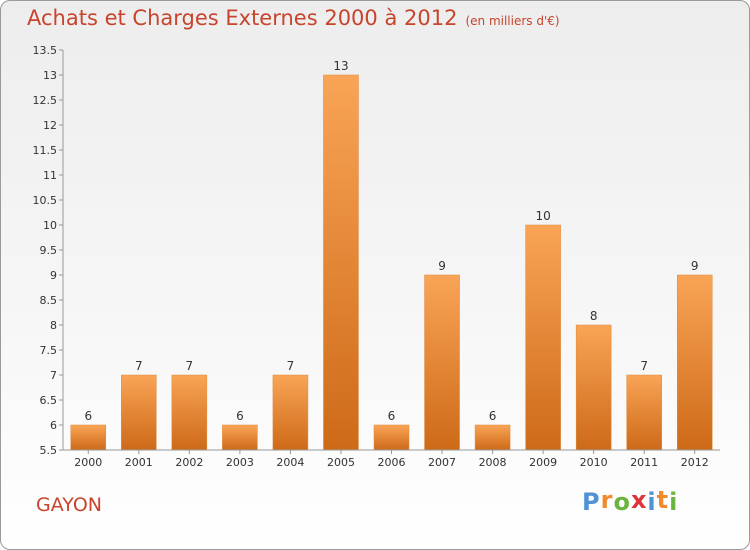 The image size is (750, 550). I want to click on y-tick-label: 10.5, so click(45, 200).